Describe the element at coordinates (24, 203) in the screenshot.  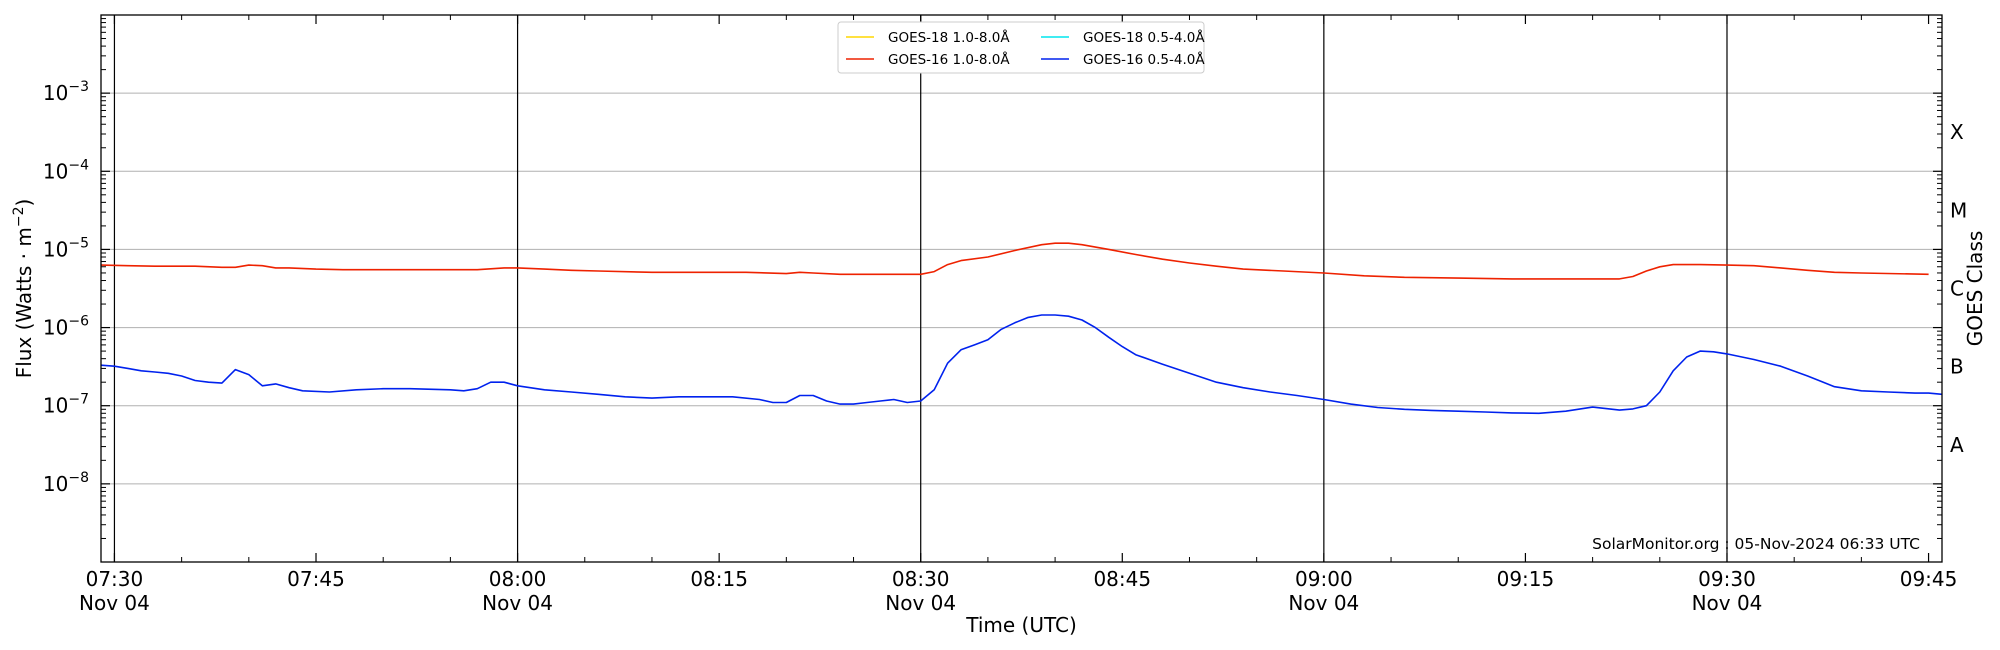
I see `y-axis-title-close: )` at that location.